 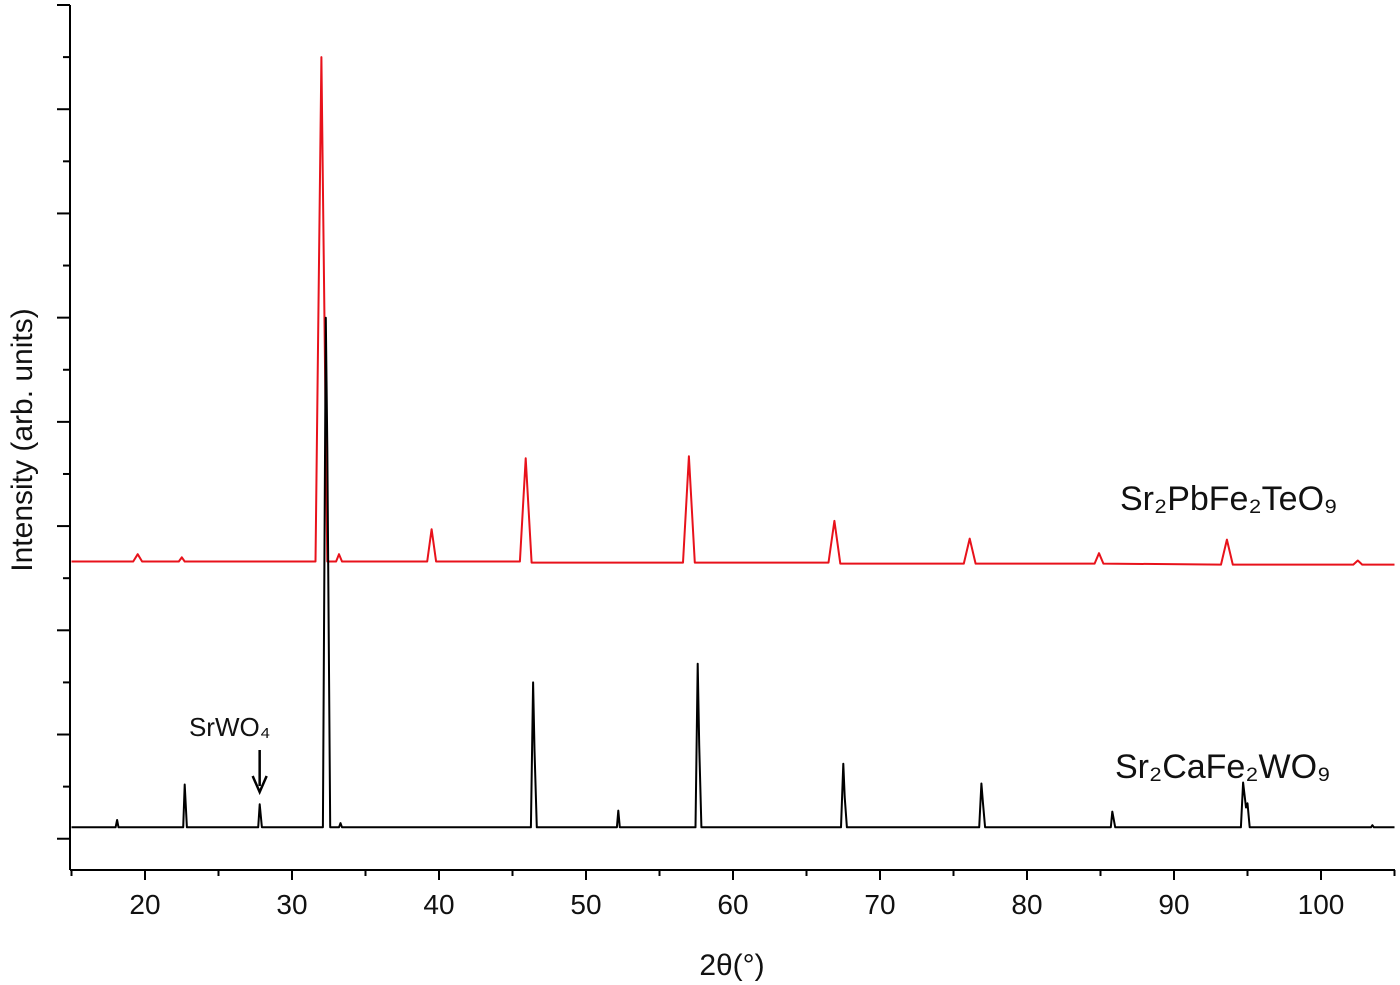 What do you see at coordinates (585, 904) in the screenshot?
I see `x-tick-label: 50` at bounding box center [585, 904].